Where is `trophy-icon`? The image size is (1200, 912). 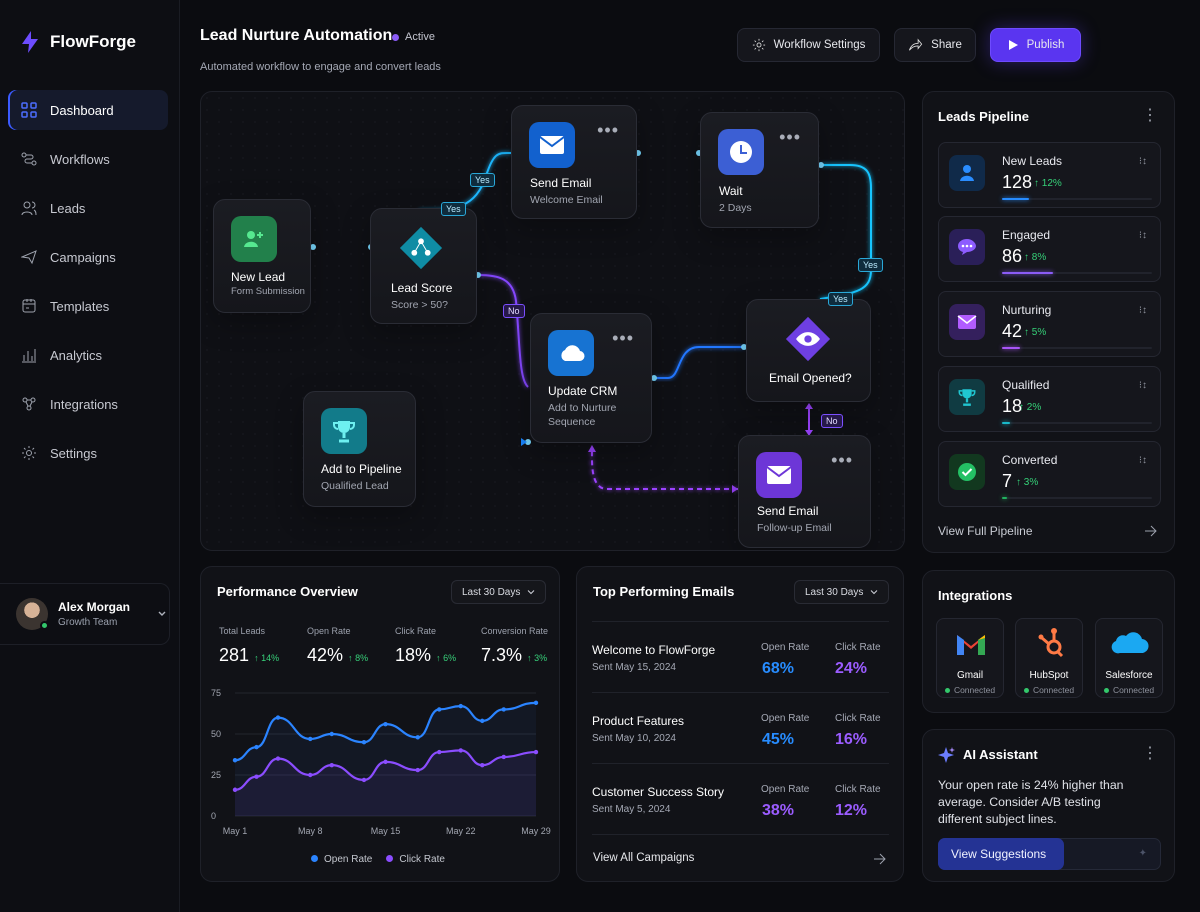
trophy-icon is located at coordinates (967, 397).